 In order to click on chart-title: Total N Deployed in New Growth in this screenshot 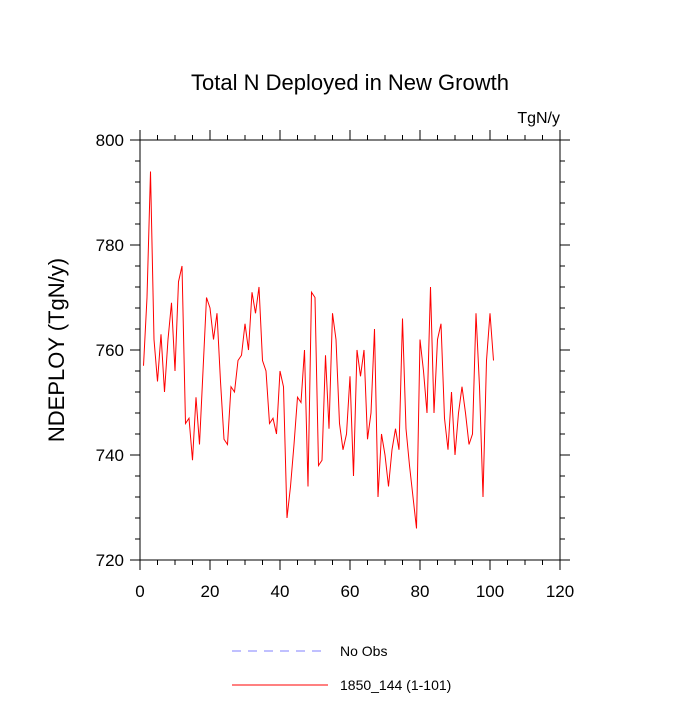, I will do `click(350, 82)`.